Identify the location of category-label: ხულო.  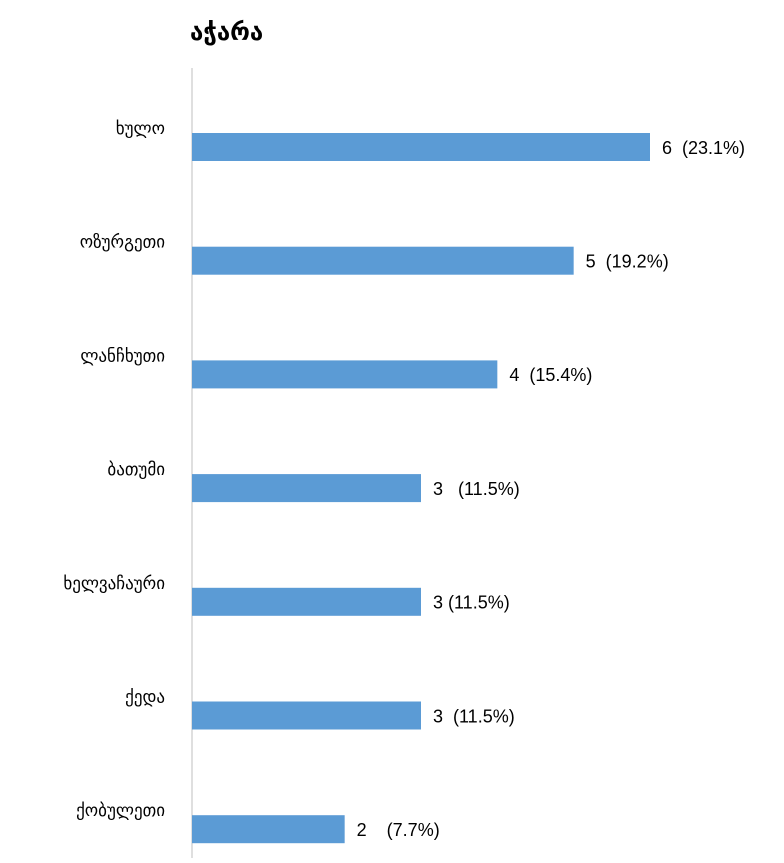
(140, 129).